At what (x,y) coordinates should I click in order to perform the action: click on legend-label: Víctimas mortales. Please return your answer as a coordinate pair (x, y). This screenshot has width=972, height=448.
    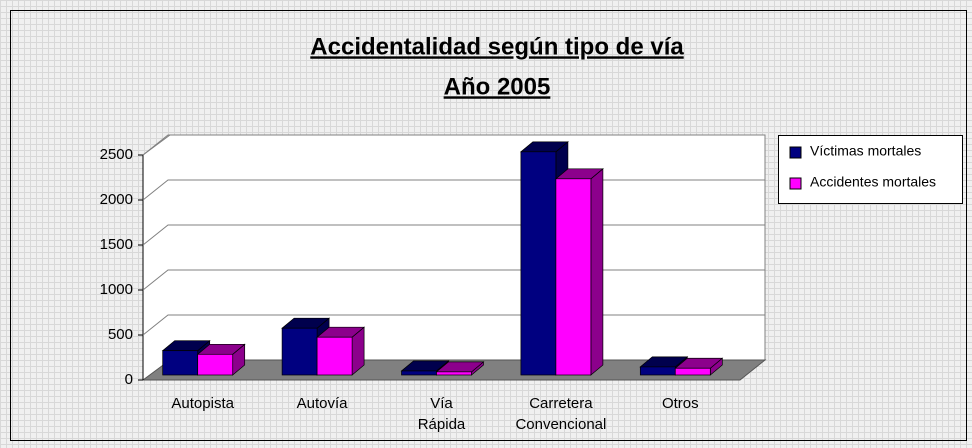
    Looking at the image, I should click on (865, 151).